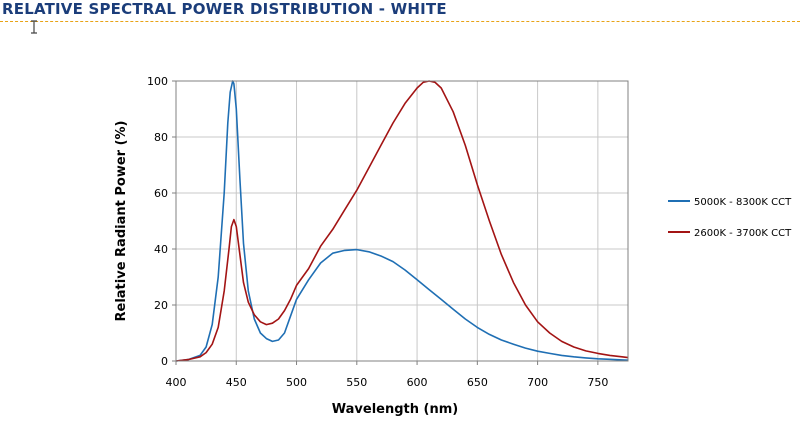 Image resolution: width=800 pixels, height=421 pixels. What do you see at coordinates (356, 382) in the screenshot?
I see `x-tick-label: 550` at bounding box center [356, 382].